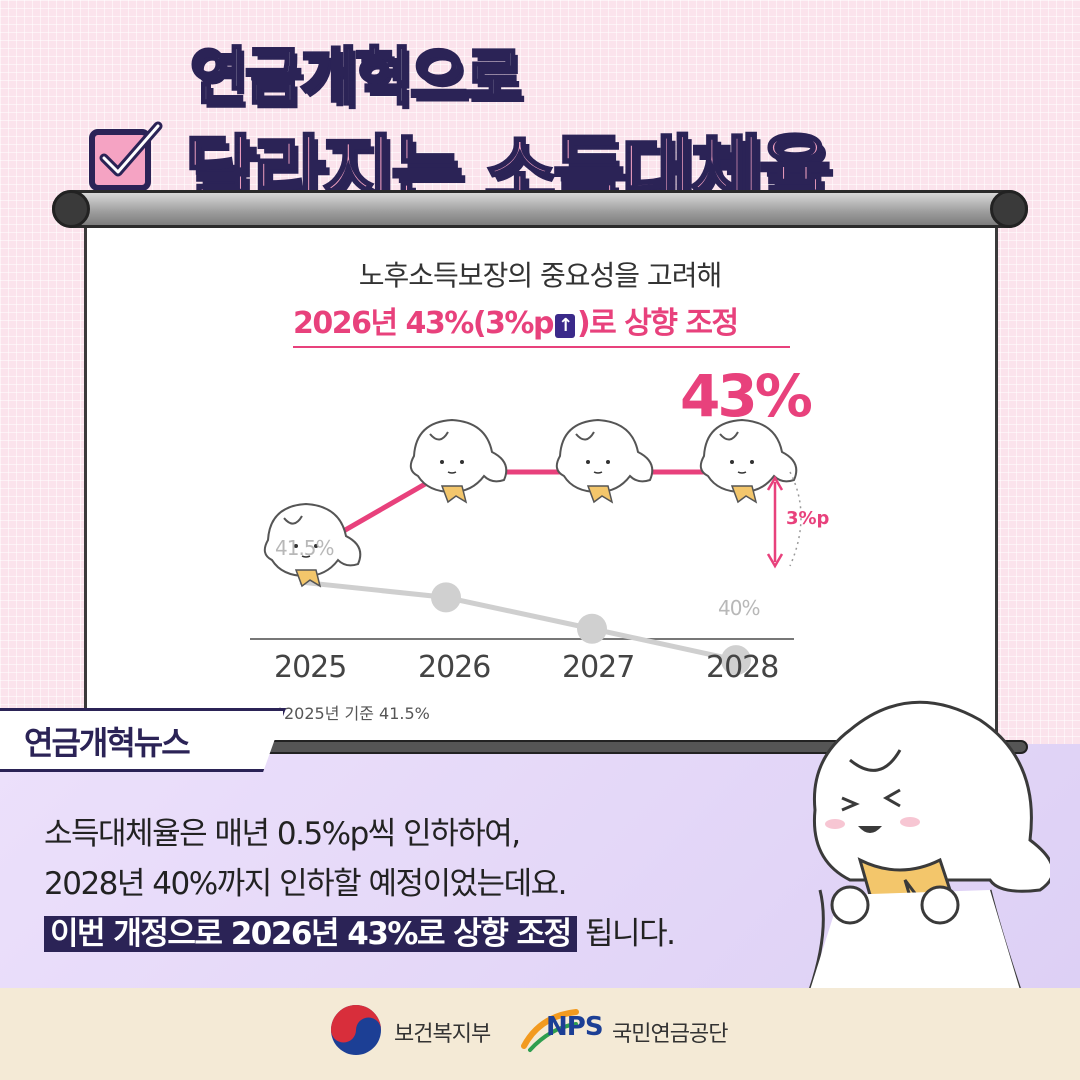  I want to click on character-illustration, so click(929, 845).